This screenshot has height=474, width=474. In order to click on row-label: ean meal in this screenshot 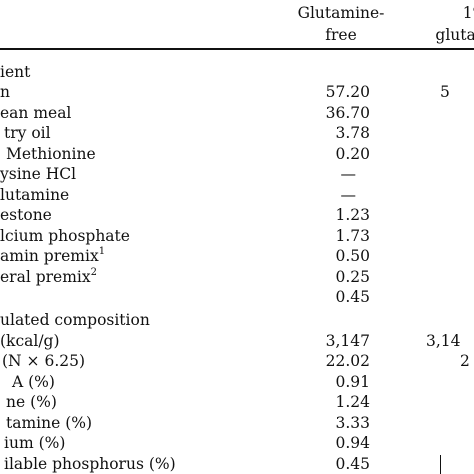, I will do `click(36, 113)`.